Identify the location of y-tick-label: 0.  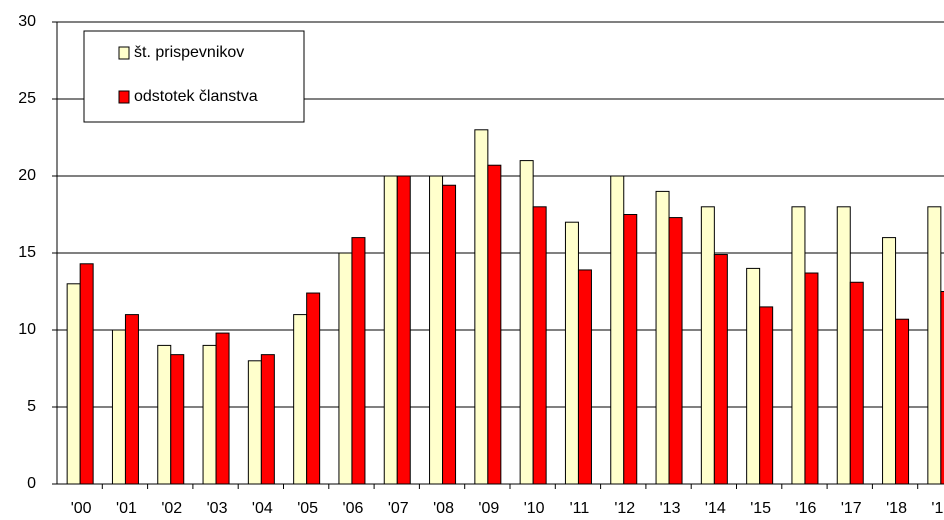
(31, 483).